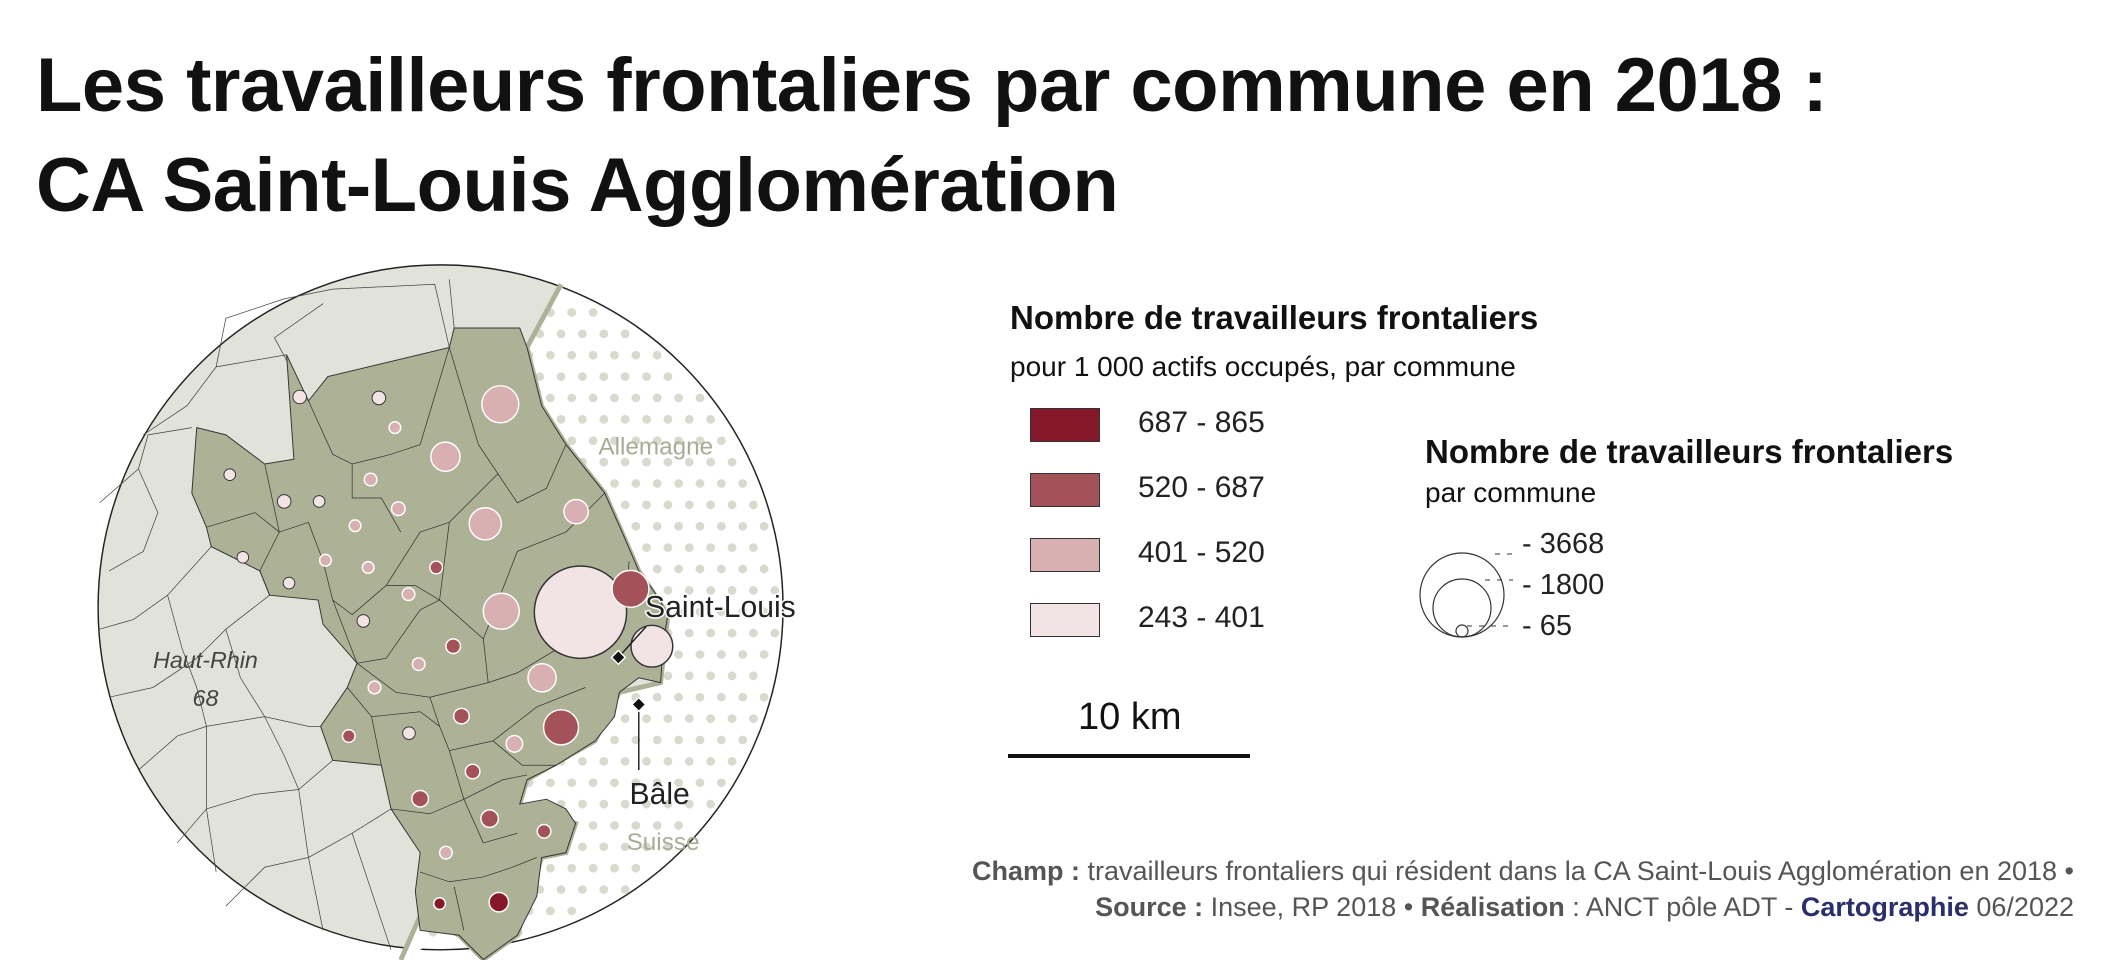 The width and height of the screenshot is (2102, 980). Describe the element at coordinates (418, 639) in the screenshot. I see `ca-commune-boundaries` at that location.